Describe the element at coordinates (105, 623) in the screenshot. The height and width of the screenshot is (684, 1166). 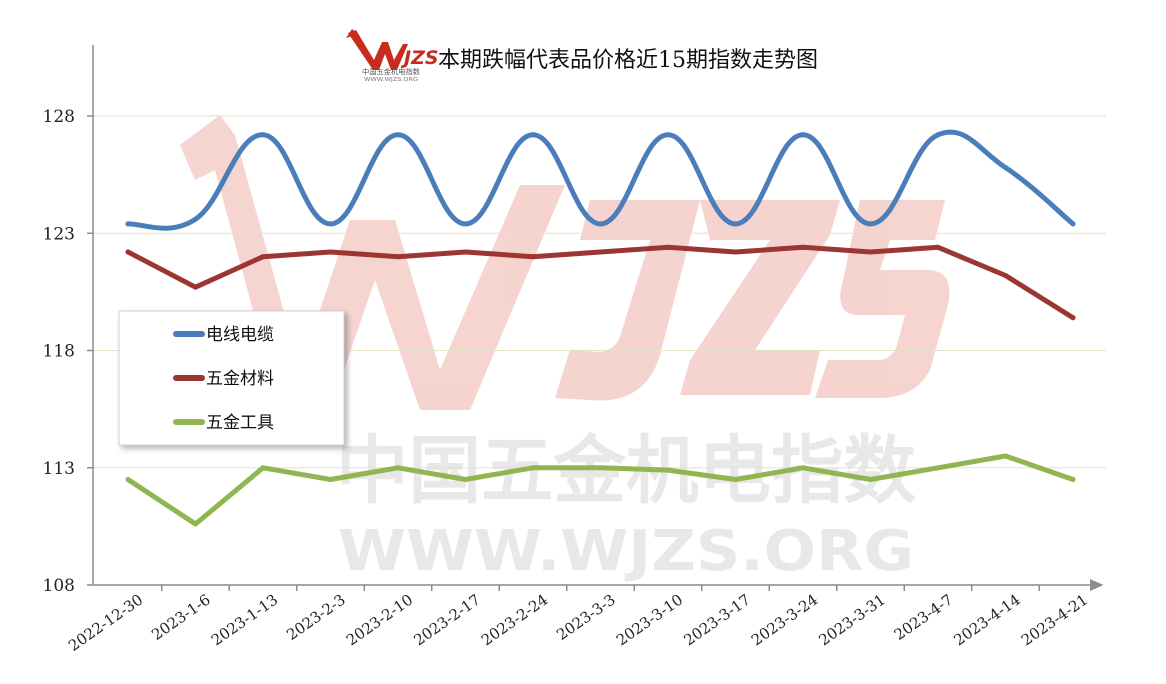
I see `x-tick-label: 2022-12-30` at that location.